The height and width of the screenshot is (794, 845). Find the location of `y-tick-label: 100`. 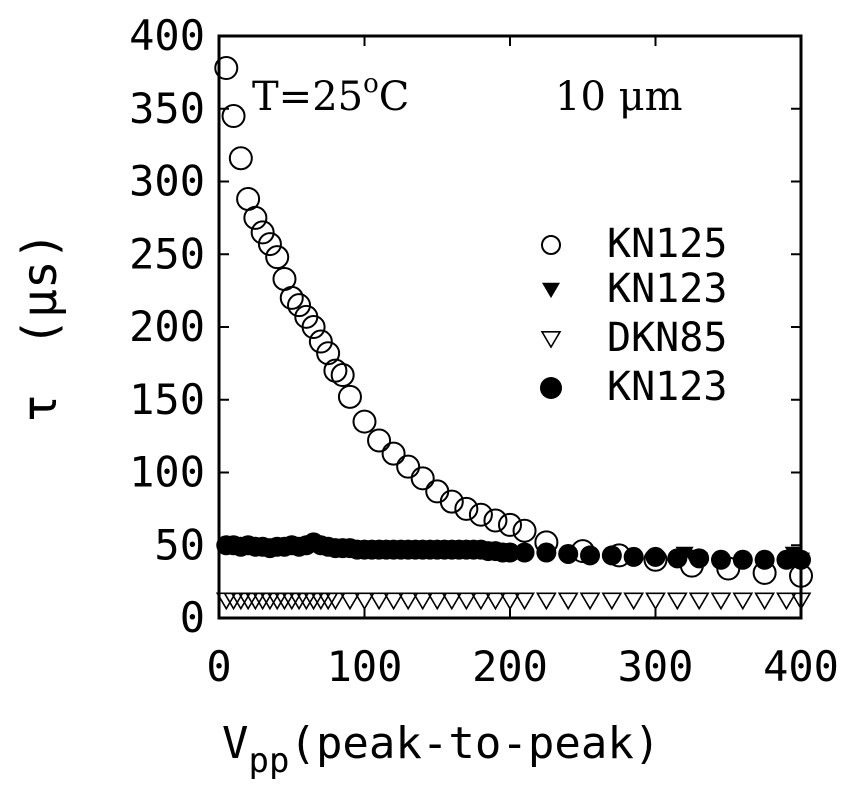

y-tick-label: 100 is located at coordinates (167, 472).